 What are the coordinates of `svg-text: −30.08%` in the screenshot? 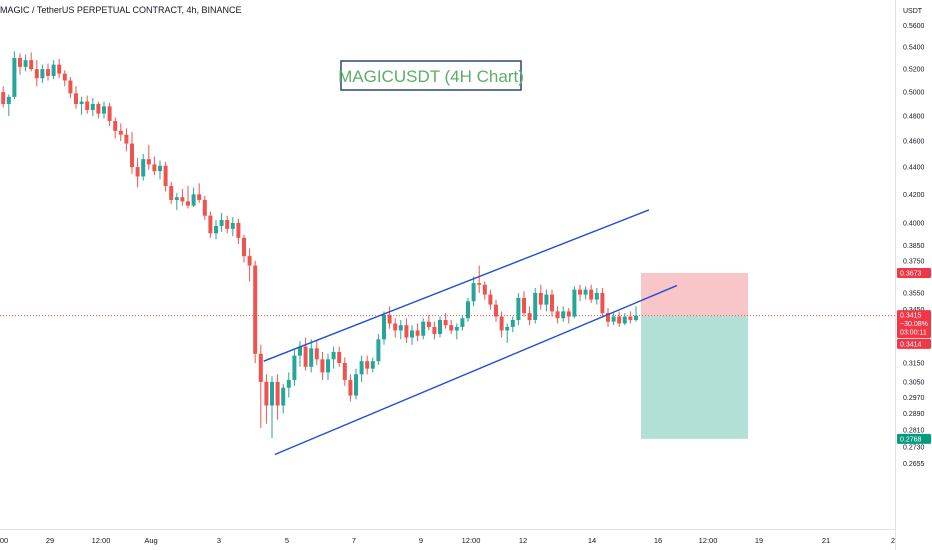 It's located at (914, 324).